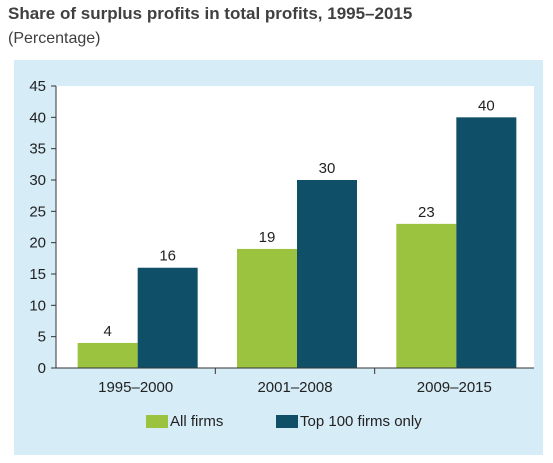  What do you see at coordinates (267, 237) in the screenshot?
I see `data-label: 19` at bounding box center [267, 237].